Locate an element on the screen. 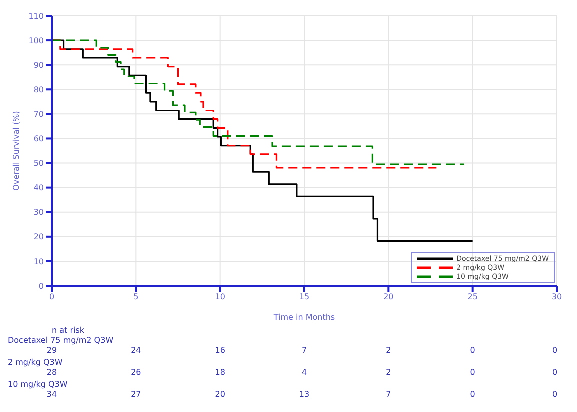  x-tick-label: 0 is located at coordinates (52, 297).